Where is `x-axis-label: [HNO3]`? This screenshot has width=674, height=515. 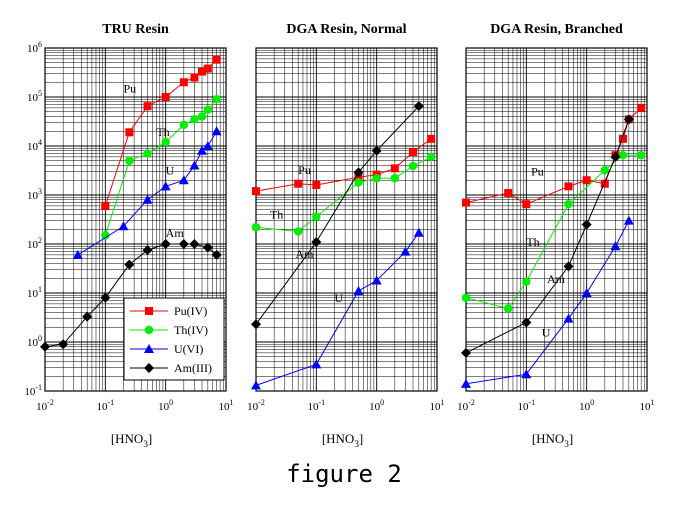
x-axis-label: [HNO3] is located at coordinates (131, 440).